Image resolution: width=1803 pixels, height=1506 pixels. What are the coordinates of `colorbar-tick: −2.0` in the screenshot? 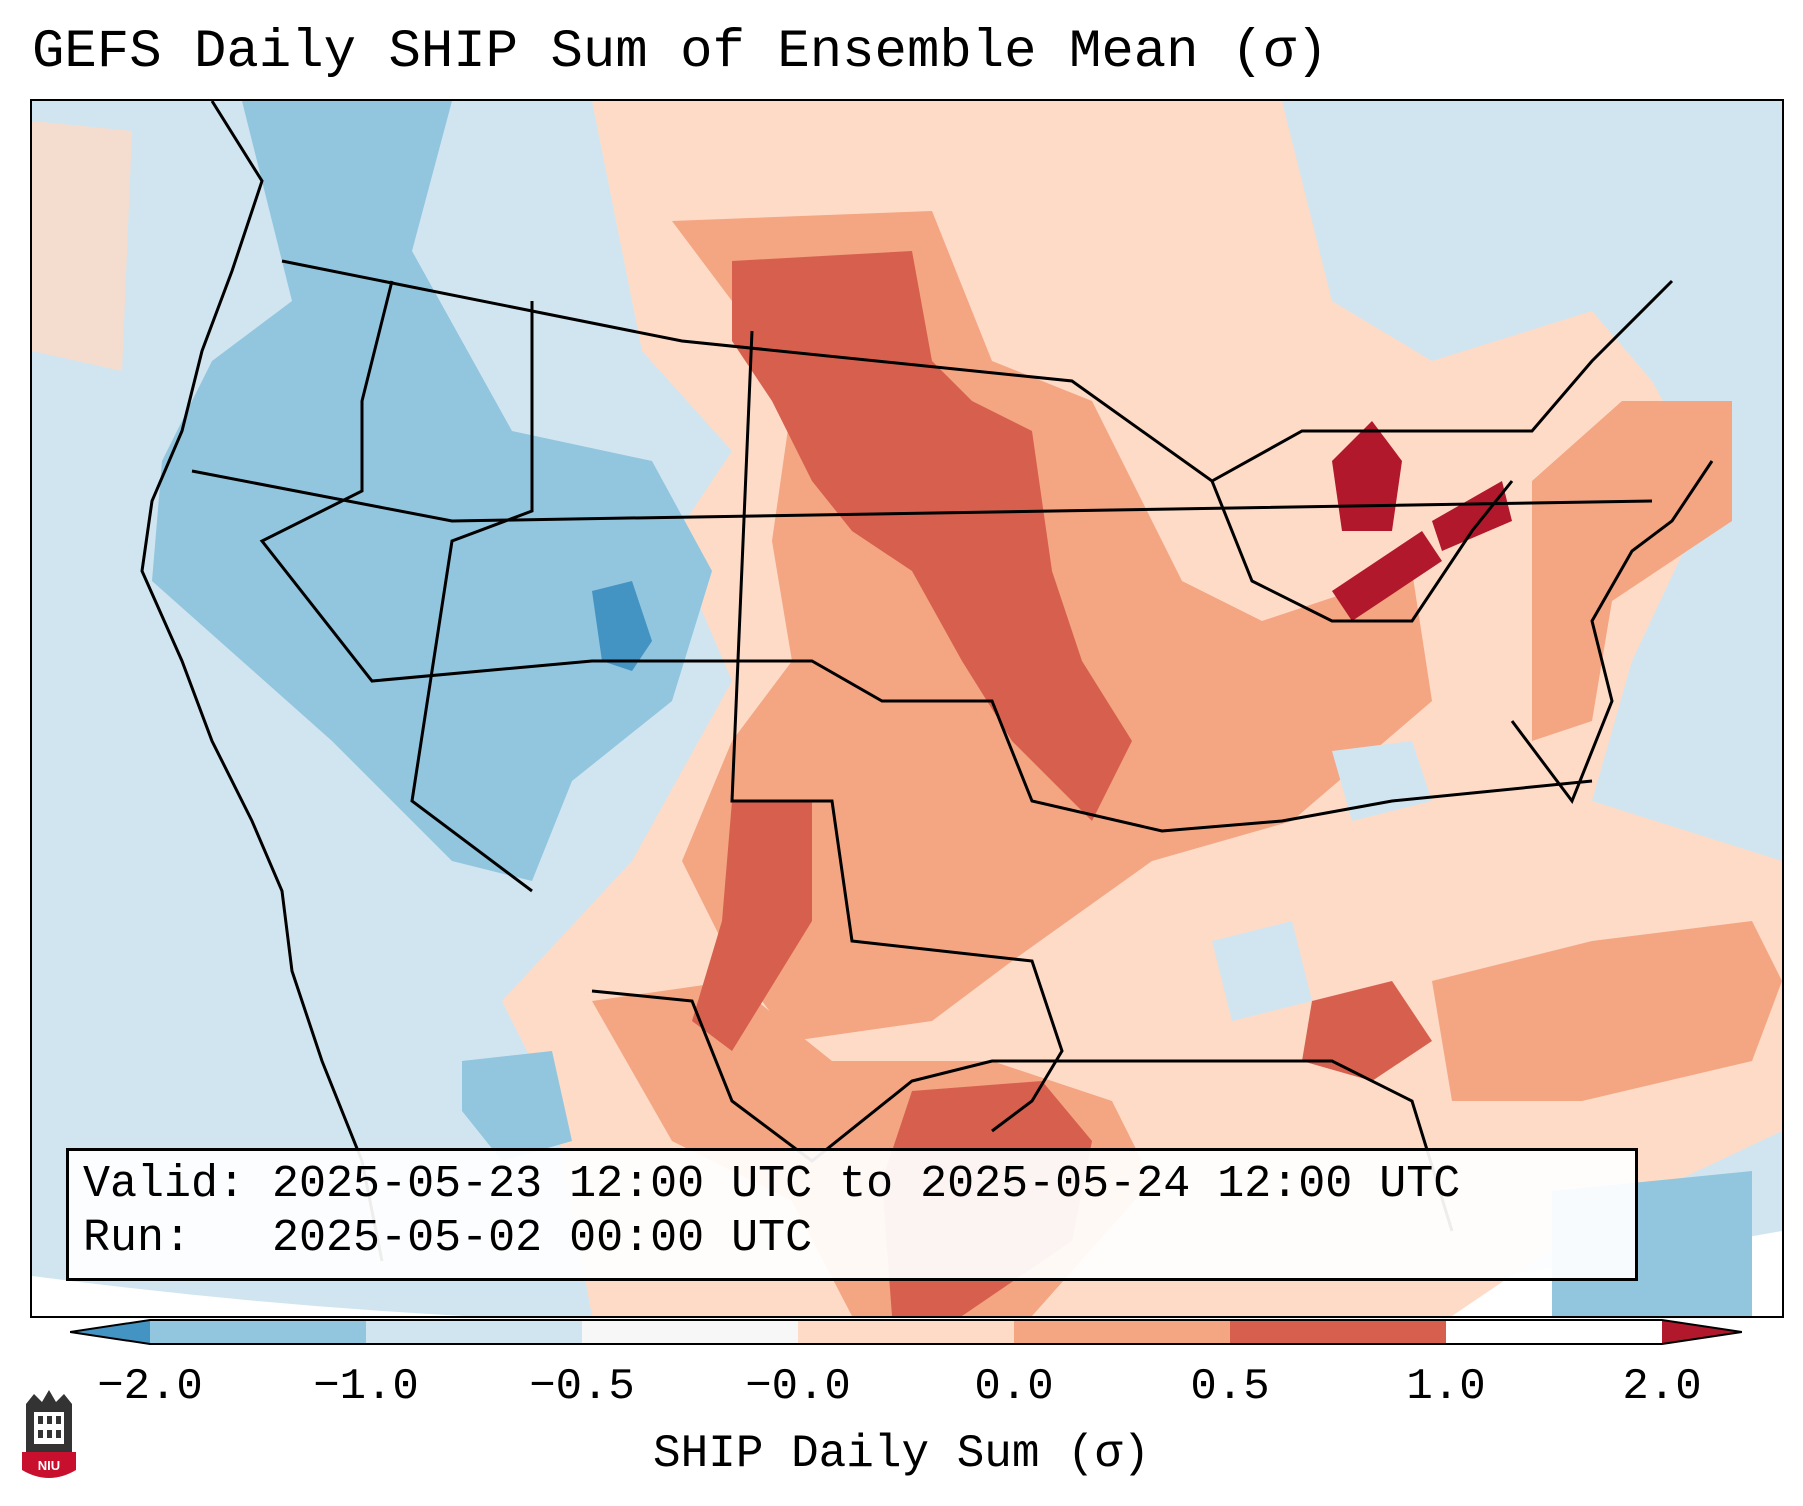 It's located at (150, 1387).